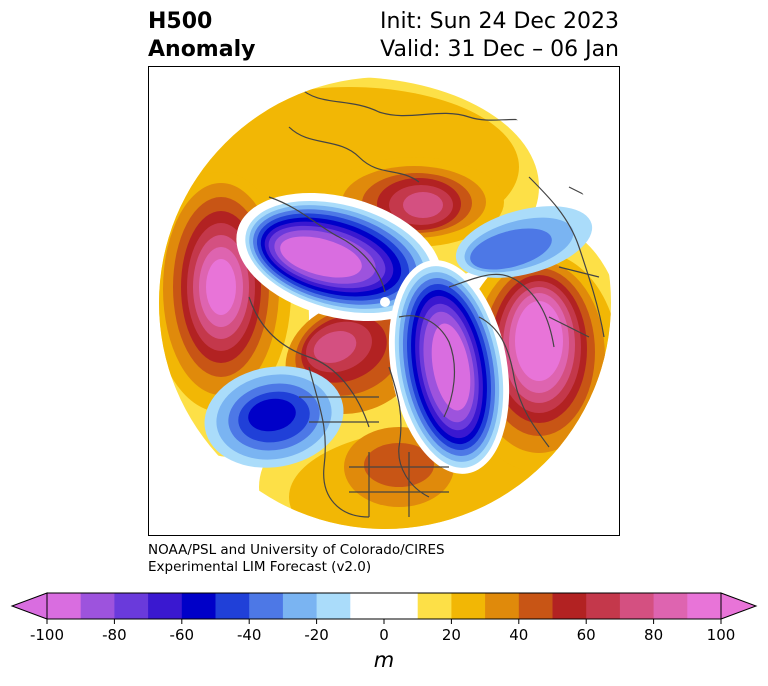 This screenshot has height=686, width=768. I want to click on colorbar-tick-label: -60, so click(182, 635).